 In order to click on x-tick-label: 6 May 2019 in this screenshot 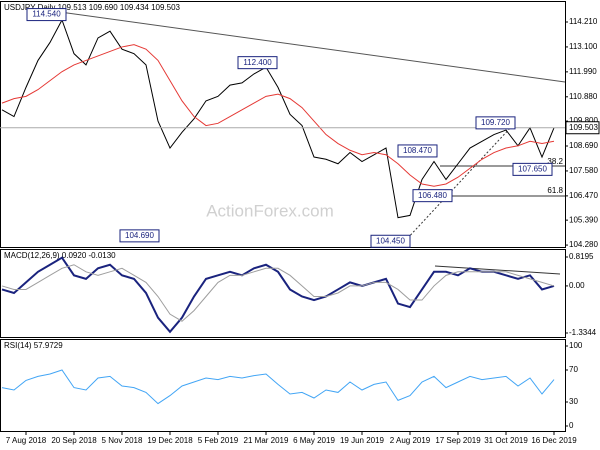, I will do `click(314, 440)`.